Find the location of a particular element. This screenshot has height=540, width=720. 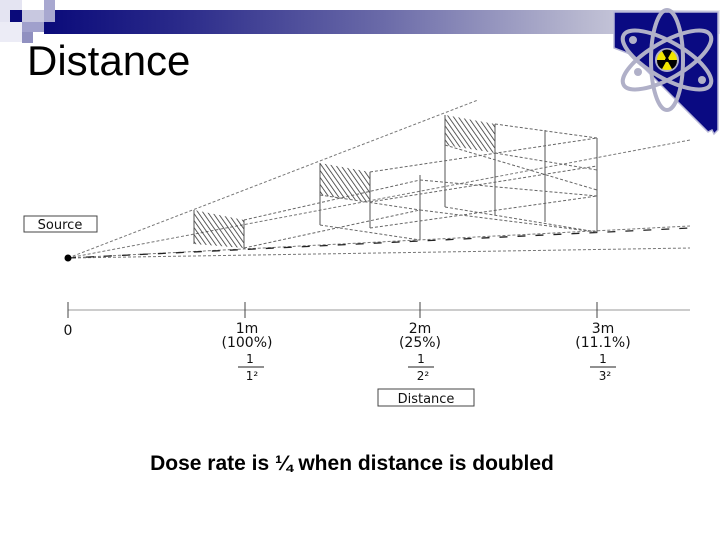

tick-label-3m: 3m is located at coordinates (603, 329).